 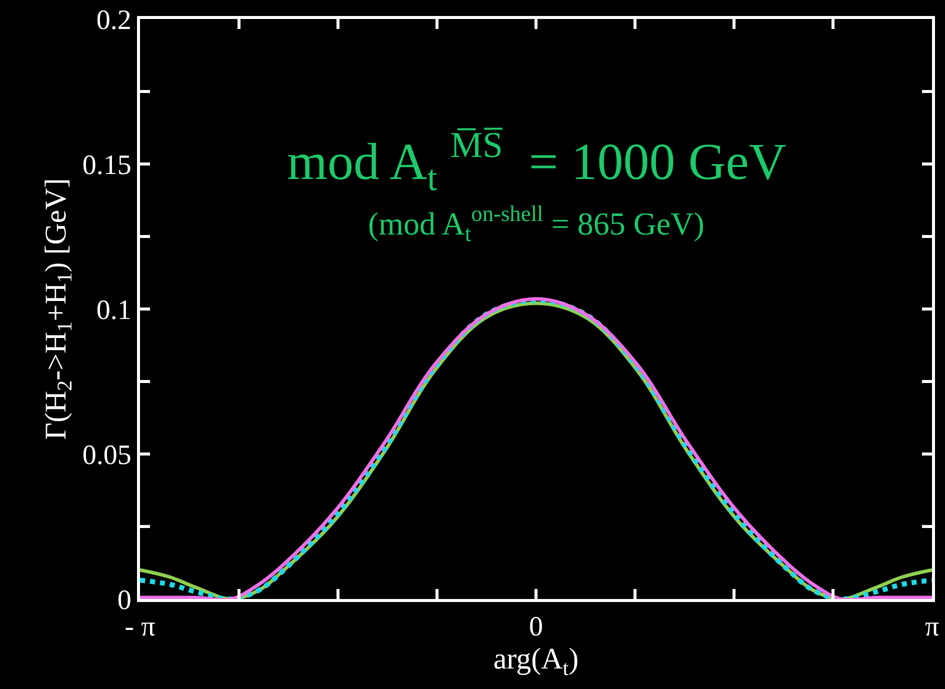 I want to click on y-tick-label: 0.1, so click(x=114, y=310).